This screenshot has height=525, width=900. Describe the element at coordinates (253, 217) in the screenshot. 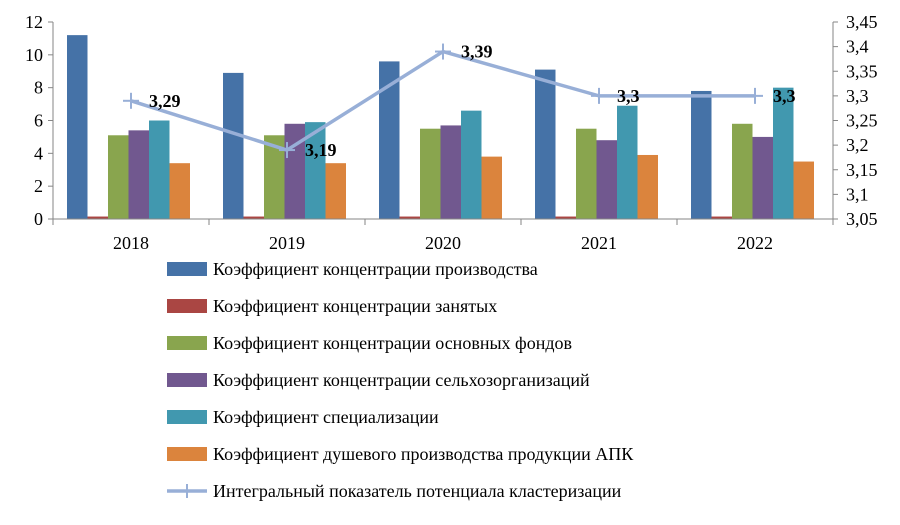

I see `bar-2-2019` at that location.